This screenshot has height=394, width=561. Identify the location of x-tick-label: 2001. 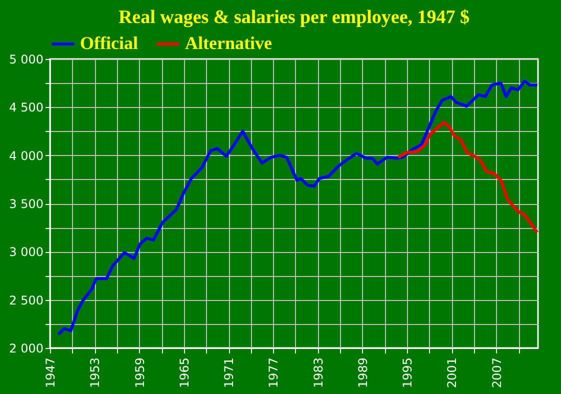
(452, 373).